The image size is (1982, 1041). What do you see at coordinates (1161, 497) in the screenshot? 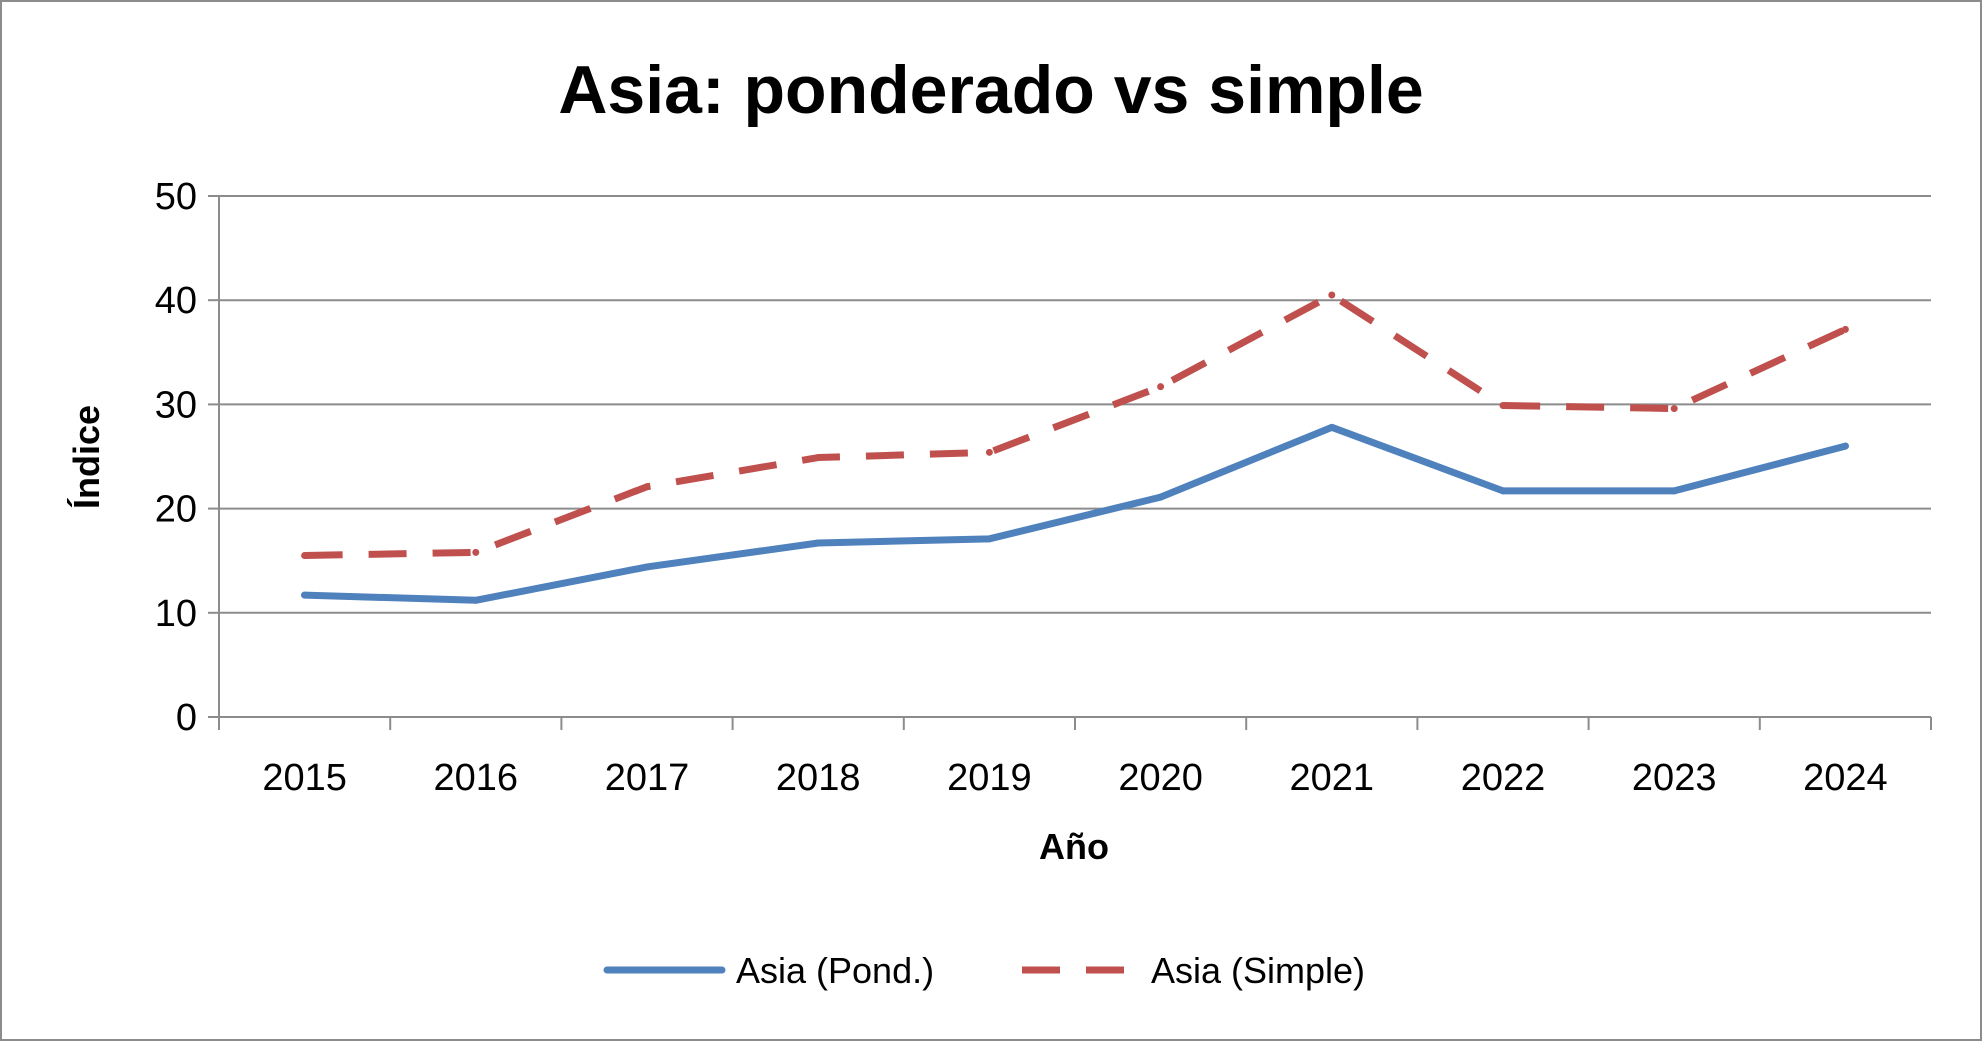
I see `data-point-0-2020` at bounding box center [1161, 497].